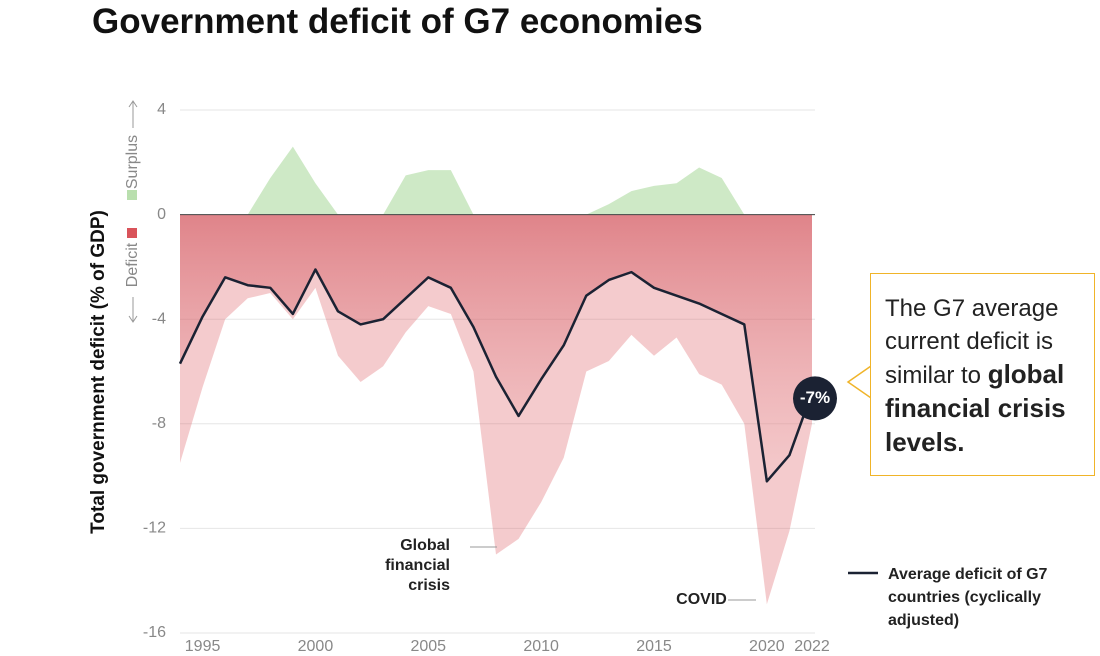 This screenshot has width=1100, height=656. Describe the element at coordinates (428, 646) in the screenshot. I see `x-tick-label: 2005` at that location.